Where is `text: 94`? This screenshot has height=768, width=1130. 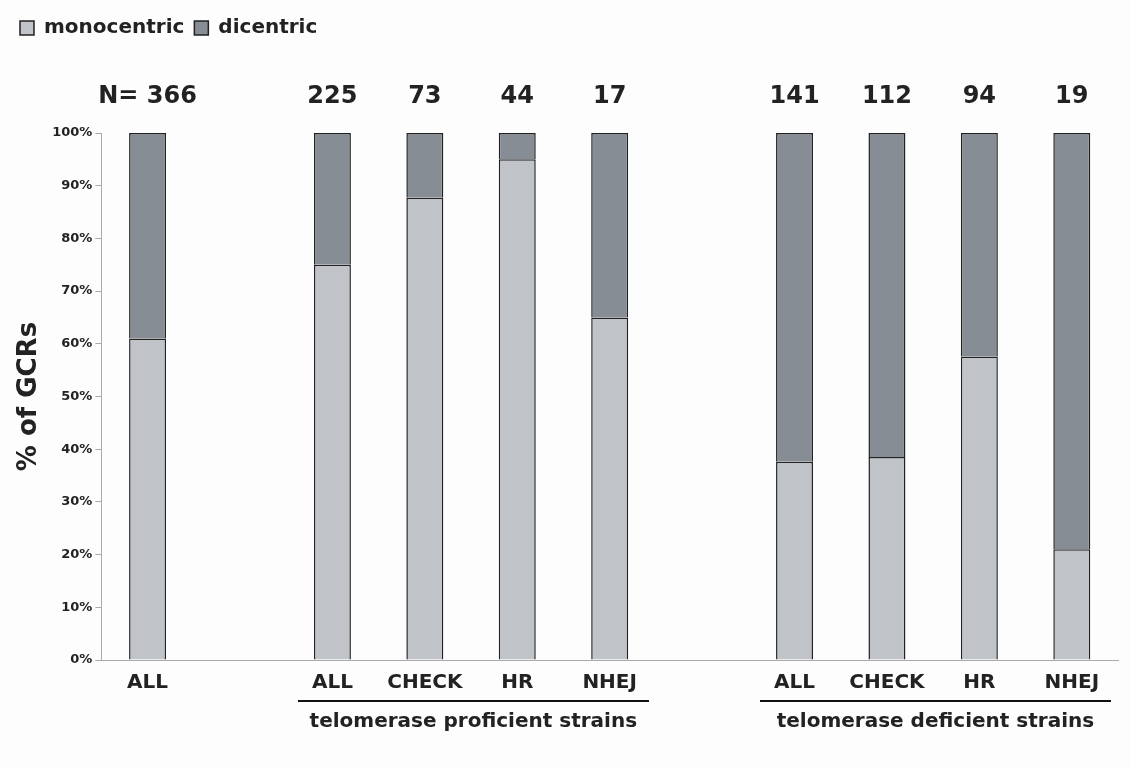
text: 94 is located at coordinates (979, 95).